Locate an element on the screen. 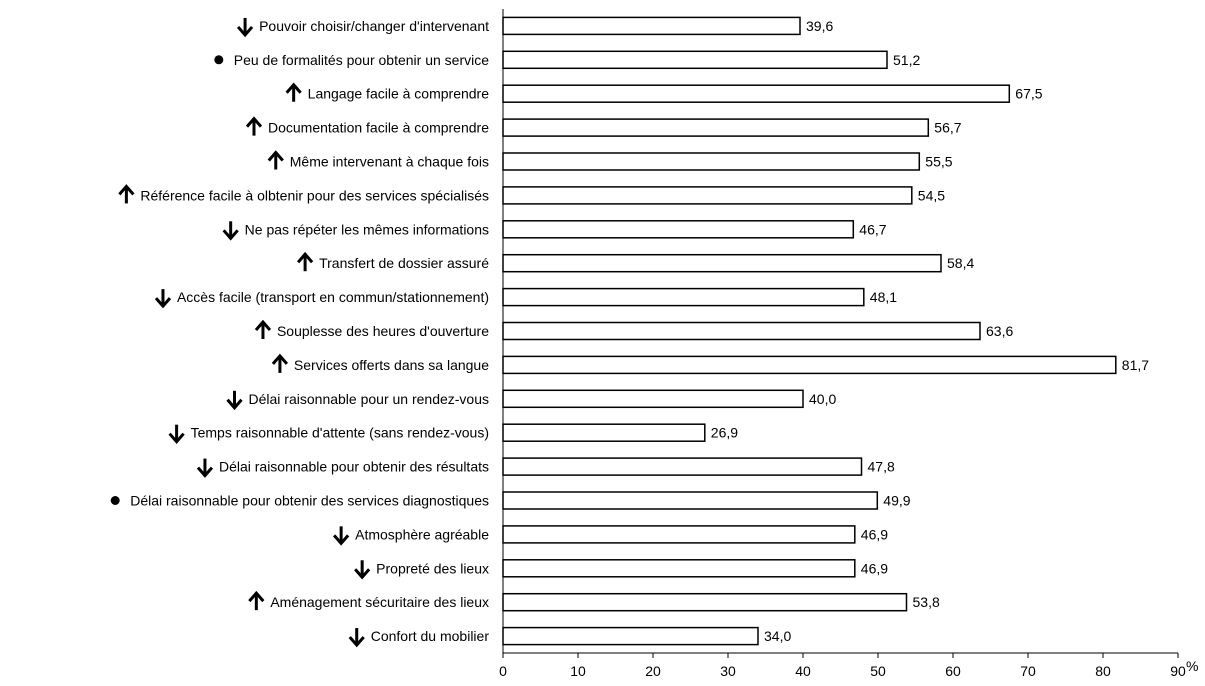 This screenshot has height=686, width=1205. bar-value-label: 55,5 is located at coordinates (938, 162).